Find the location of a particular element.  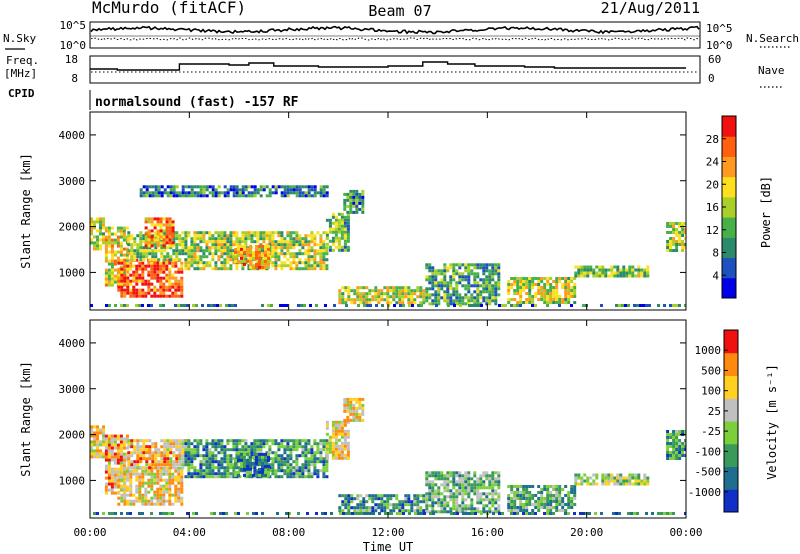

power-cell-near is located at coordinates (232, 305).